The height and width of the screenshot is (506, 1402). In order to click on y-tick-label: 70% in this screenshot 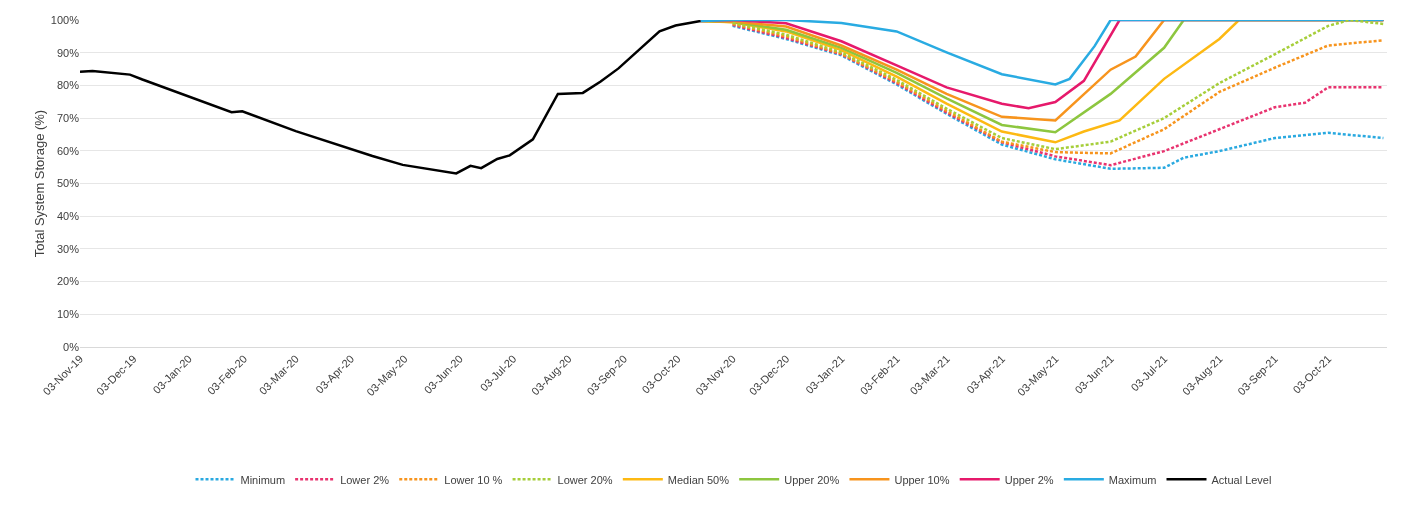, I will do `click(68, 117)`.